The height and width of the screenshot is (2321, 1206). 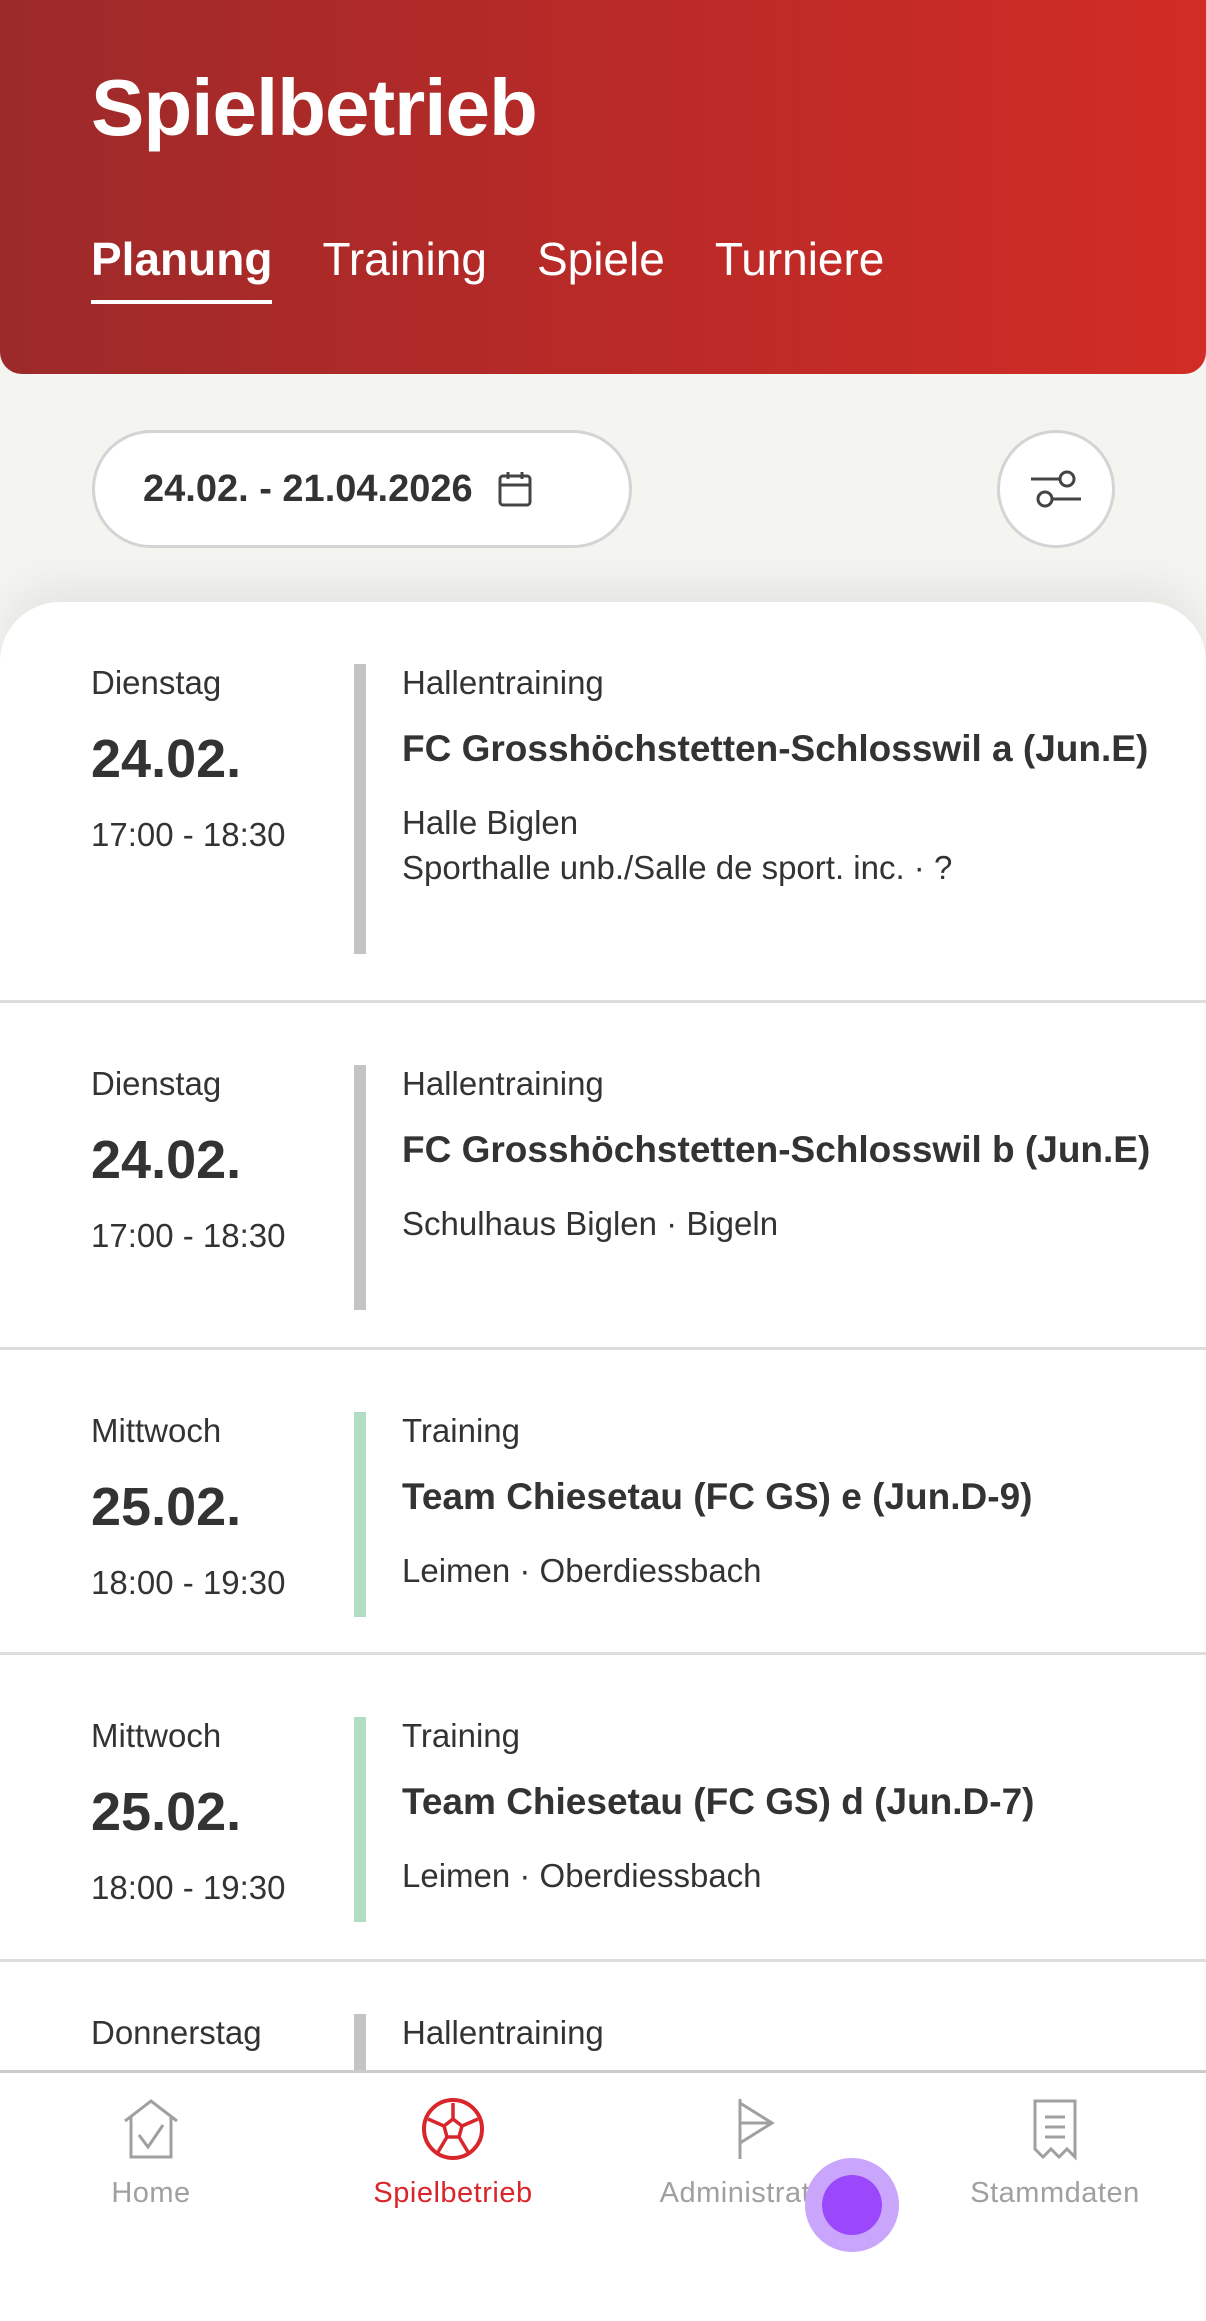 What do you see at coordinates (600, 259) in the screenshot?
I see `tab-spiele: Spiele` at bounding box center [600, 259].